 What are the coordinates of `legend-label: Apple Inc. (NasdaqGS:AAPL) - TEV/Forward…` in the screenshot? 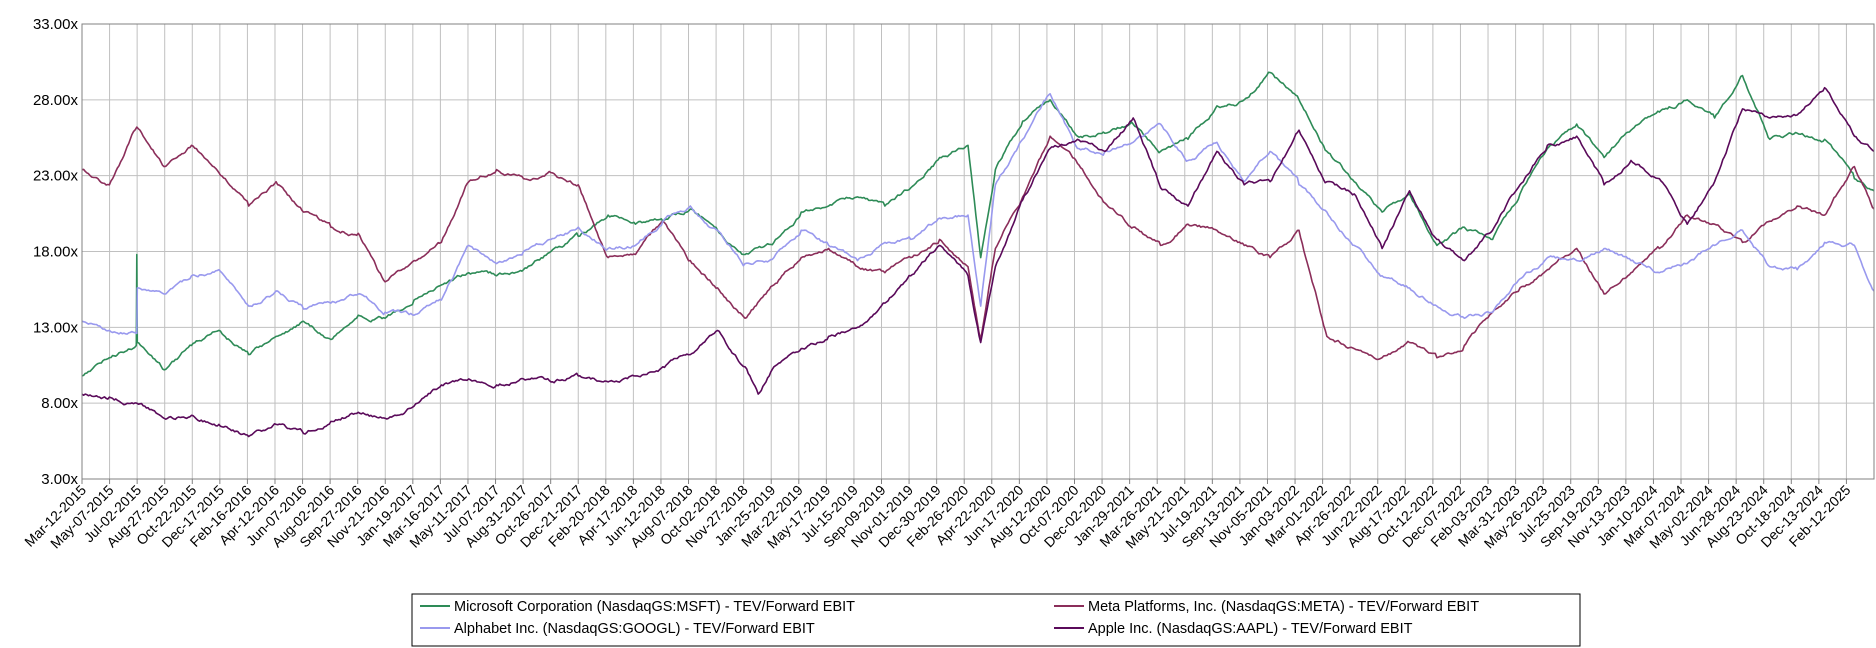 It's located at (1250, 629).